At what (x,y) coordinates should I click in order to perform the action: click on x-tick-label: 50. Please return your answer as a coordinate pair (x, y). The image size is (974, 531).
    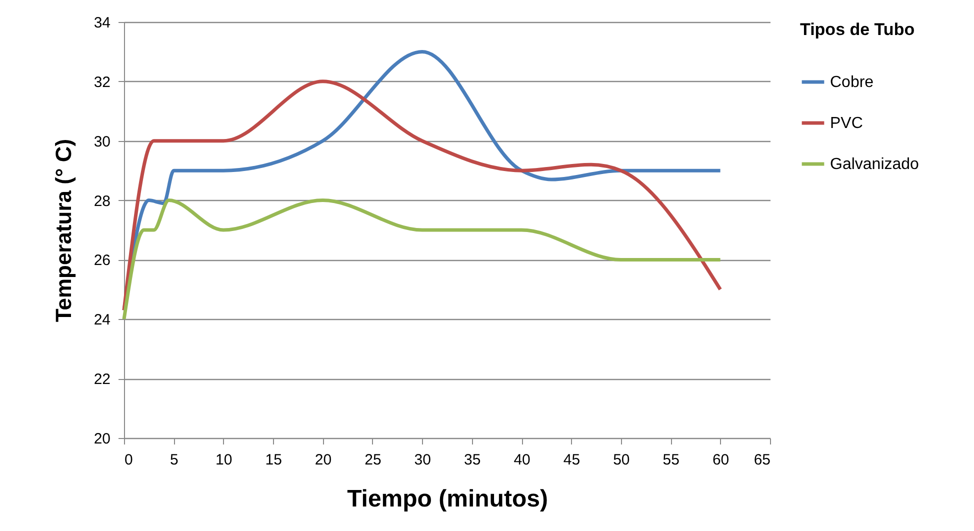
    Looking at the image, I should click on (621, 460).